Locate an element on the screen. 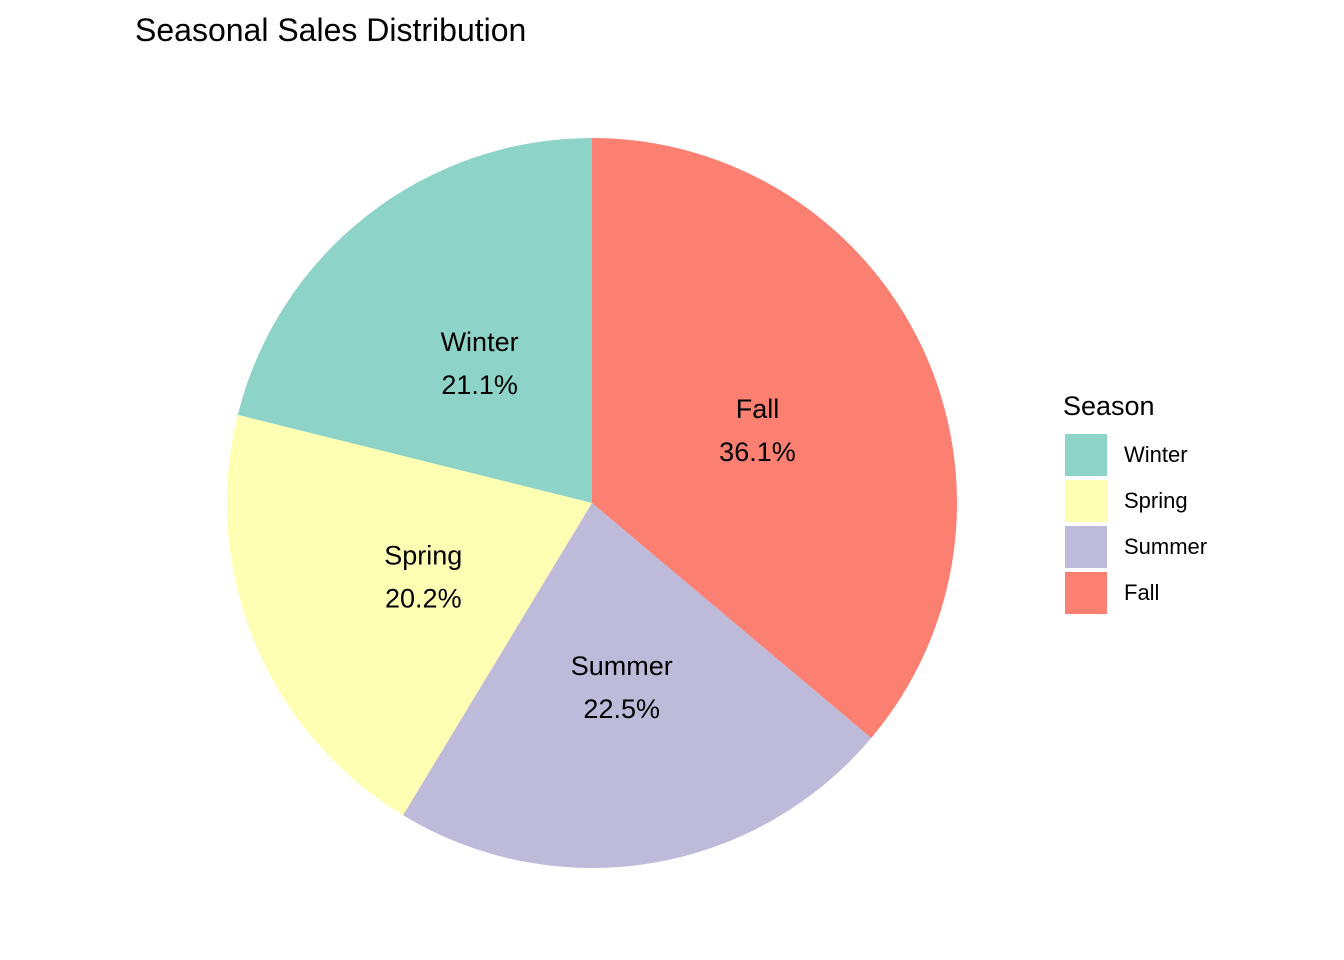 Image resolution: width=1344 pixels, height=960 pixels. legend-items: Winter Spring Summer Fall is located at coordinates (1135, 524).